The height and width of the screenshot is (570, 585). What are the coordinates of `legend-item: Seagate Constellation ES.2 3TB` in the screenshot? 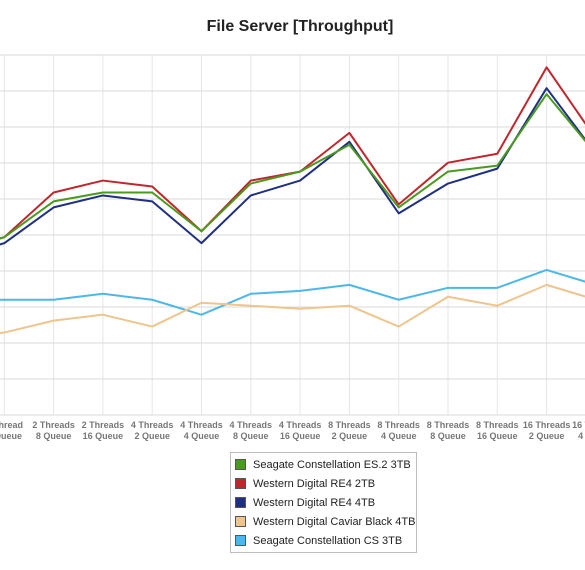 It's located at (323, 464).